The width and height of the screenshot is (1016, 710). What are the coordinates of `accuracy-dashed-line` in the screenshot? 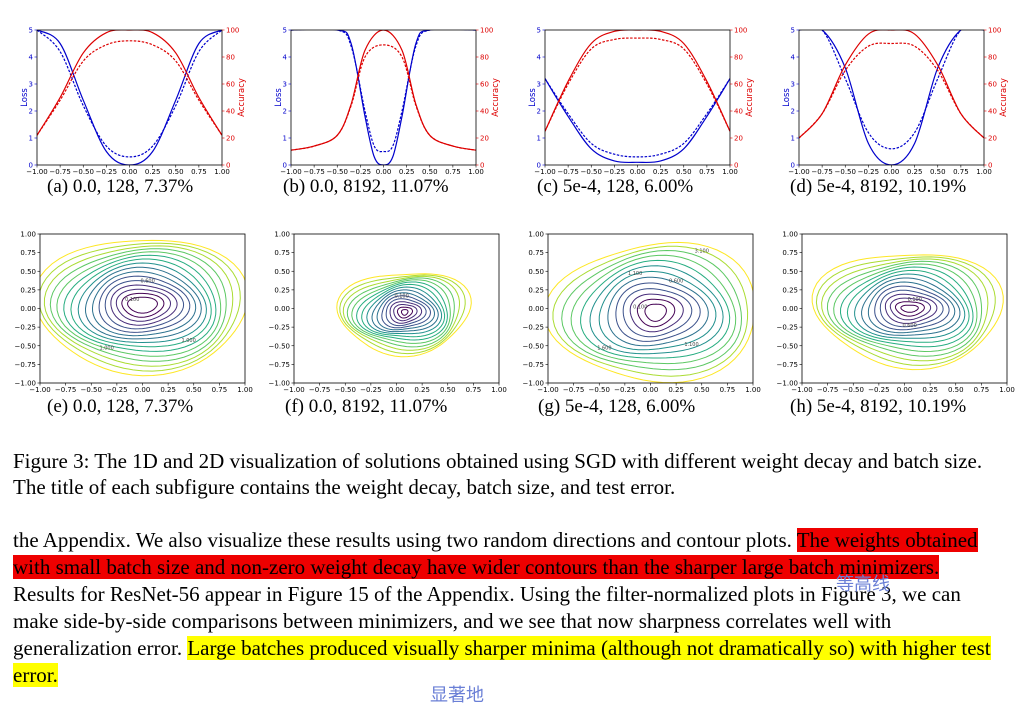 It's located at (891, 90).